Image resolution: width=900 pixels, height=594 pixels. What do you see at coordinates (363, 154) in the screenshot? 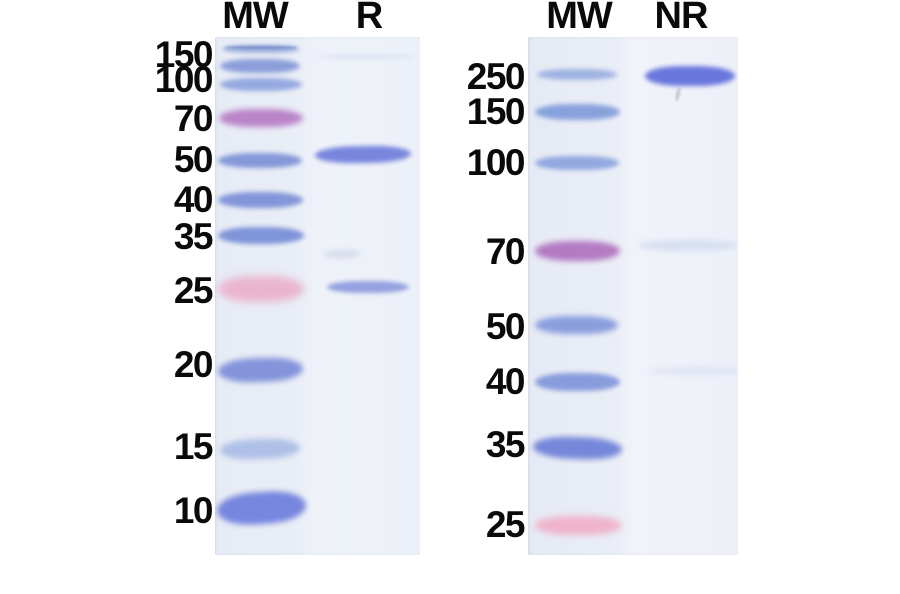
I see `sample-band-50kda` at bounding box center [363, 154].